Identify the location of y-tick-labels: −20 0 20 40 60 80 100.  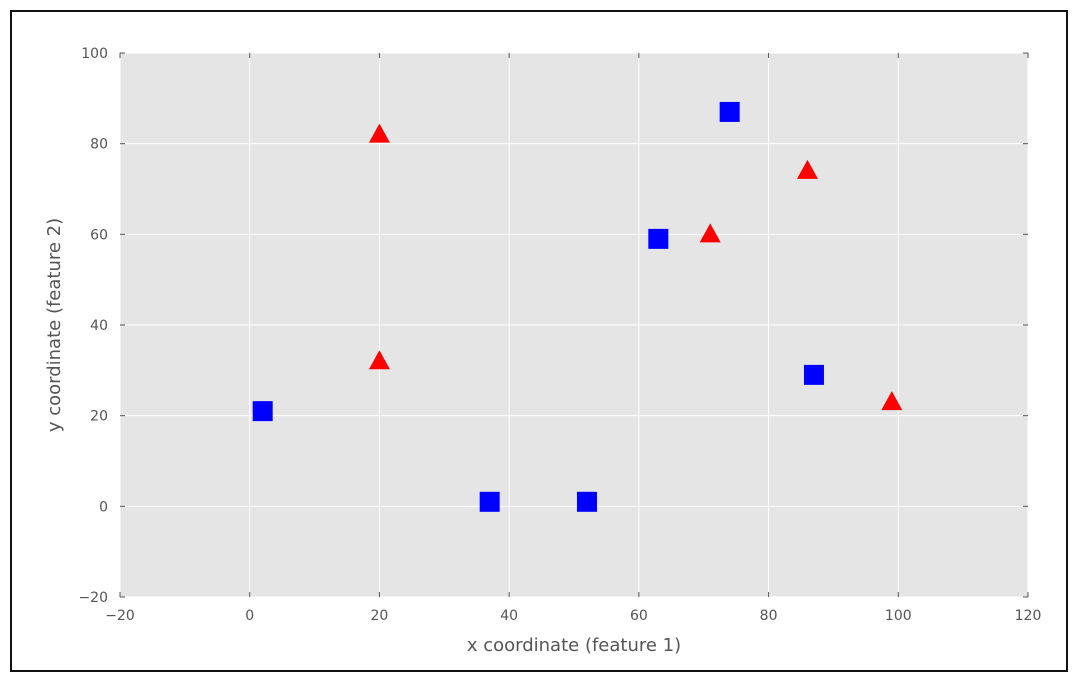
(93, 326).